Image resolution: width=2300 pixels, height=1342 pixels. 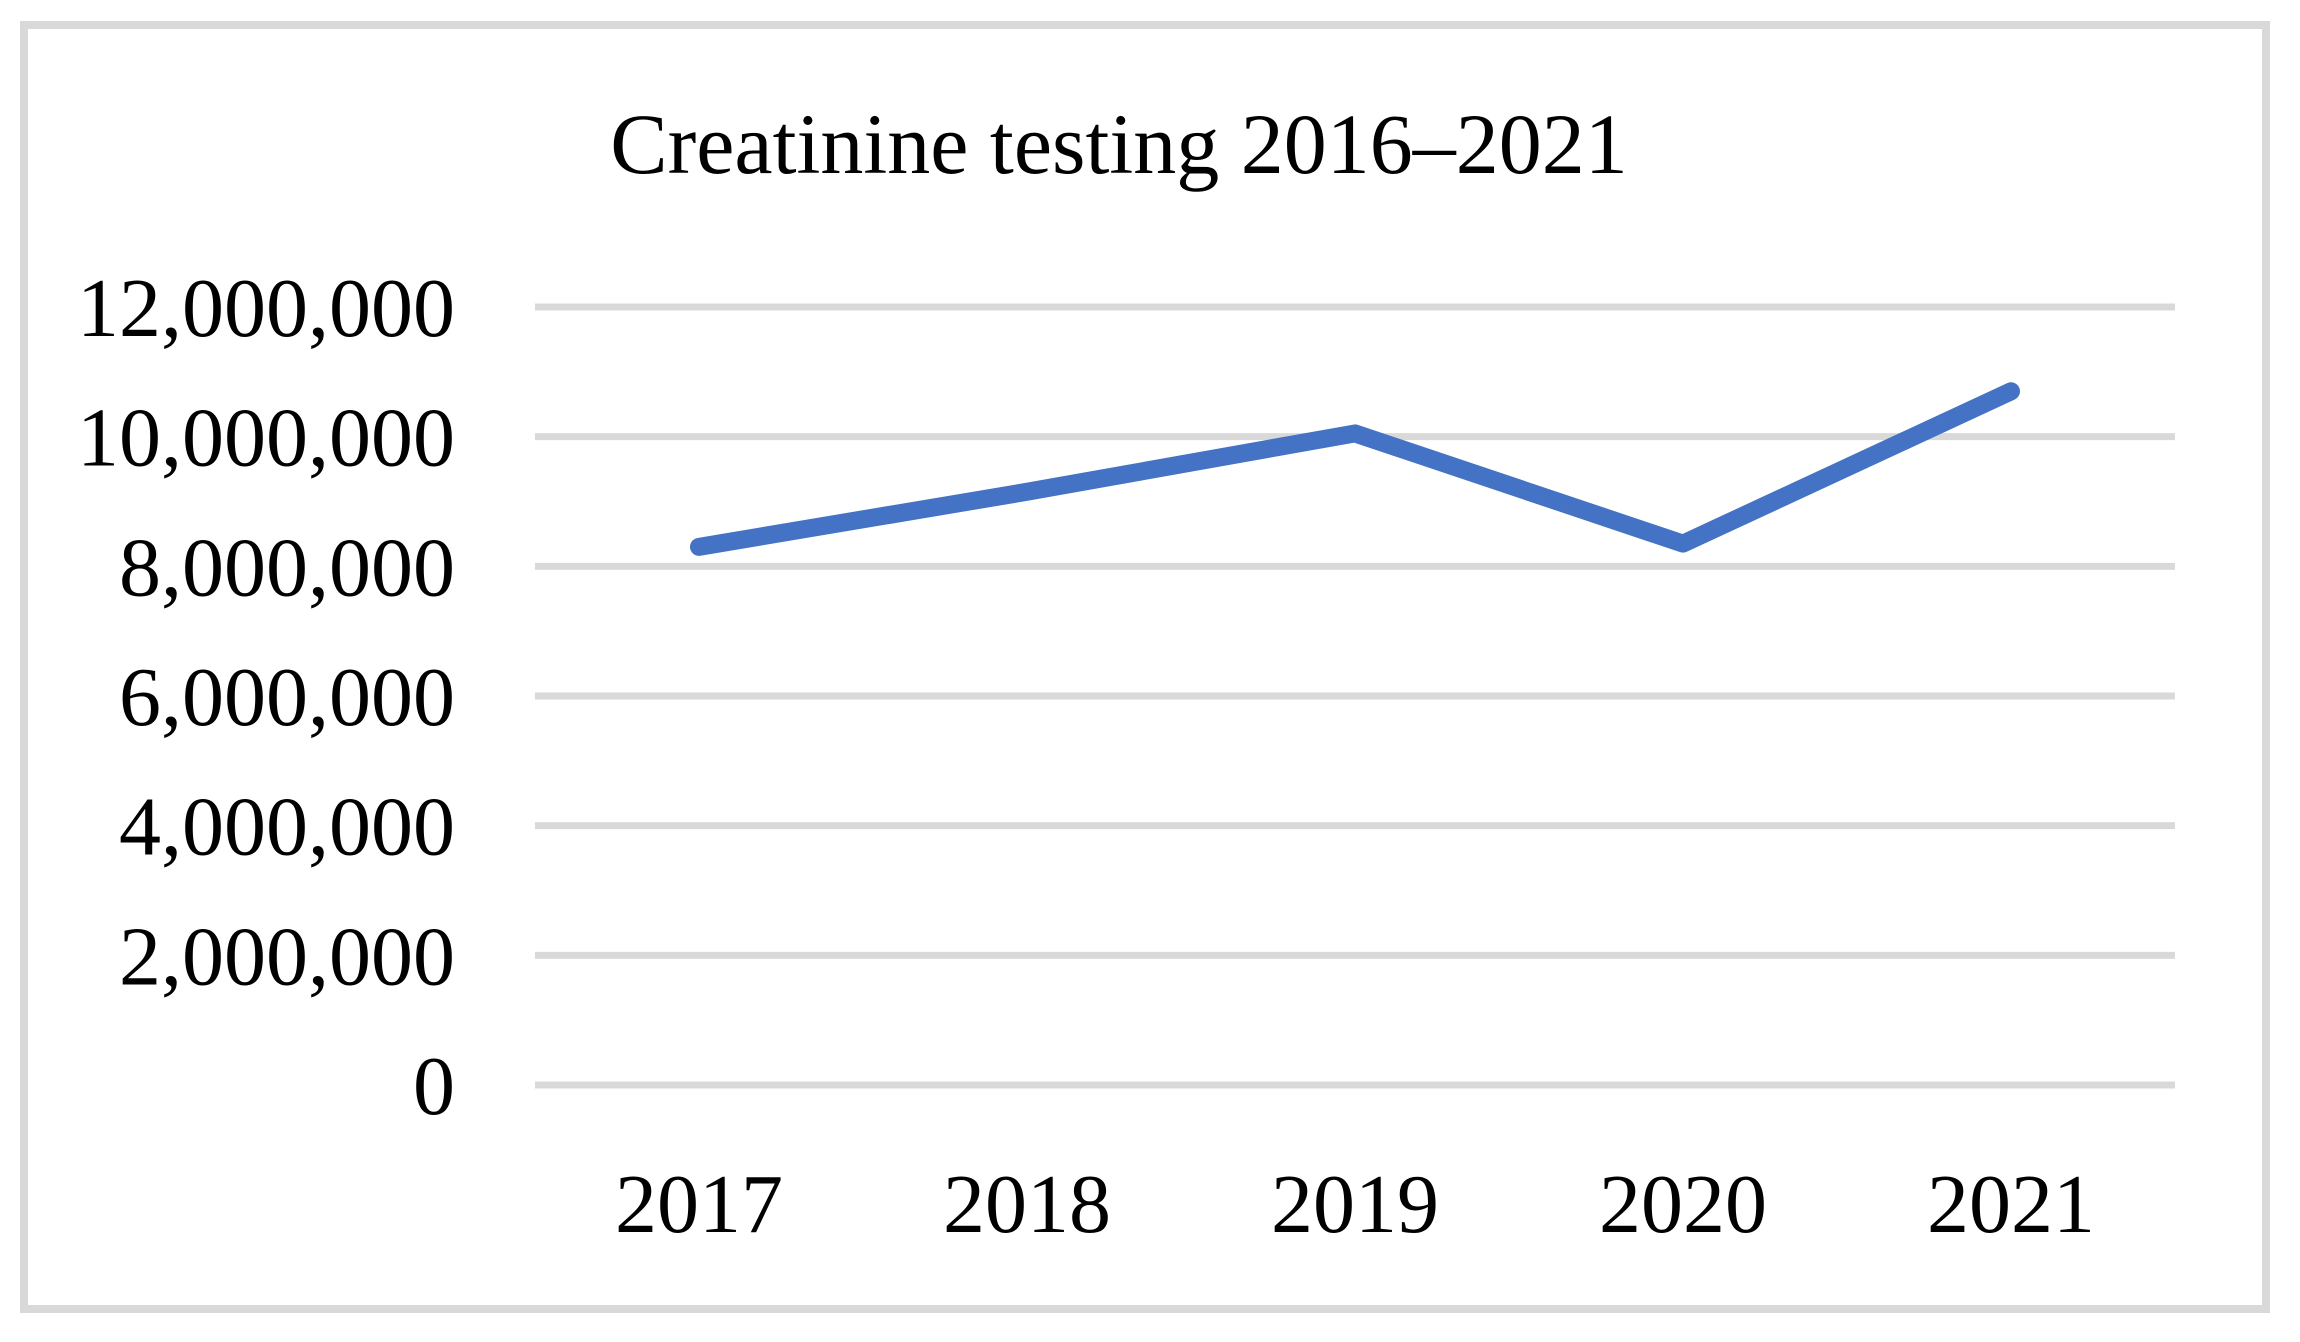 I want to click on y-tick-label: 8,000,000, so click(x=287, y=567).